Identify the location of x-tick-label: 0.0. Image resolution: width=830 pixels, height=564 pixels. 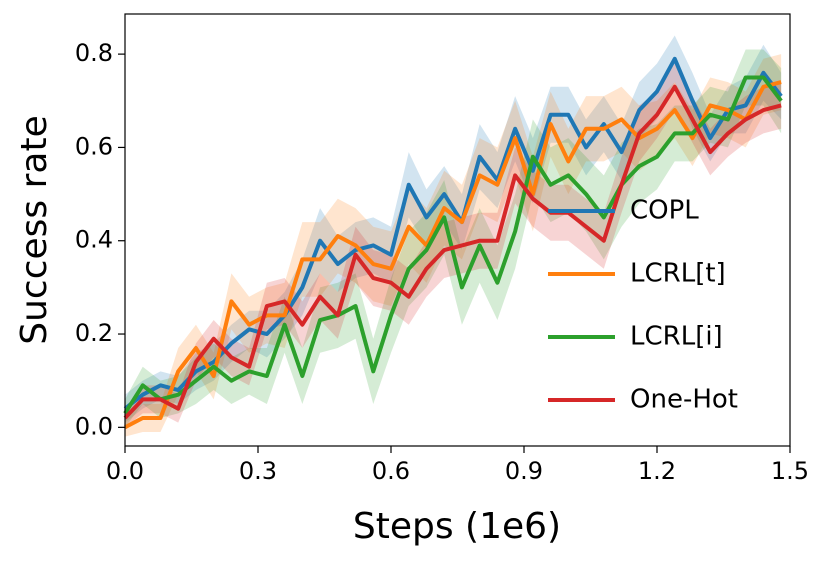
(125, 471).